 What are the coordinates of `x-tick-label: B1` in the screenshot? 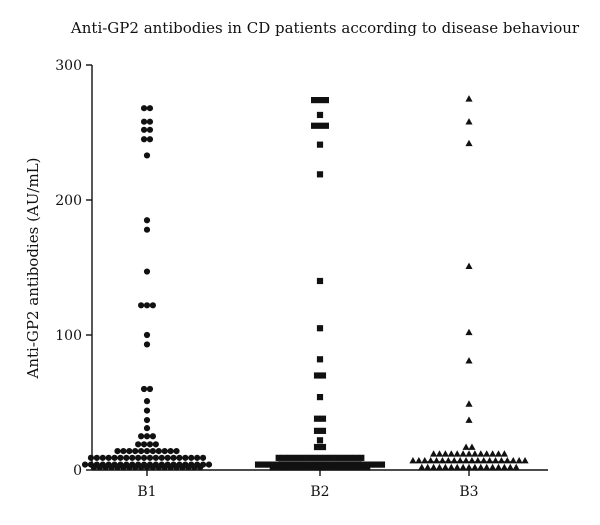 It's located at (146, 492).